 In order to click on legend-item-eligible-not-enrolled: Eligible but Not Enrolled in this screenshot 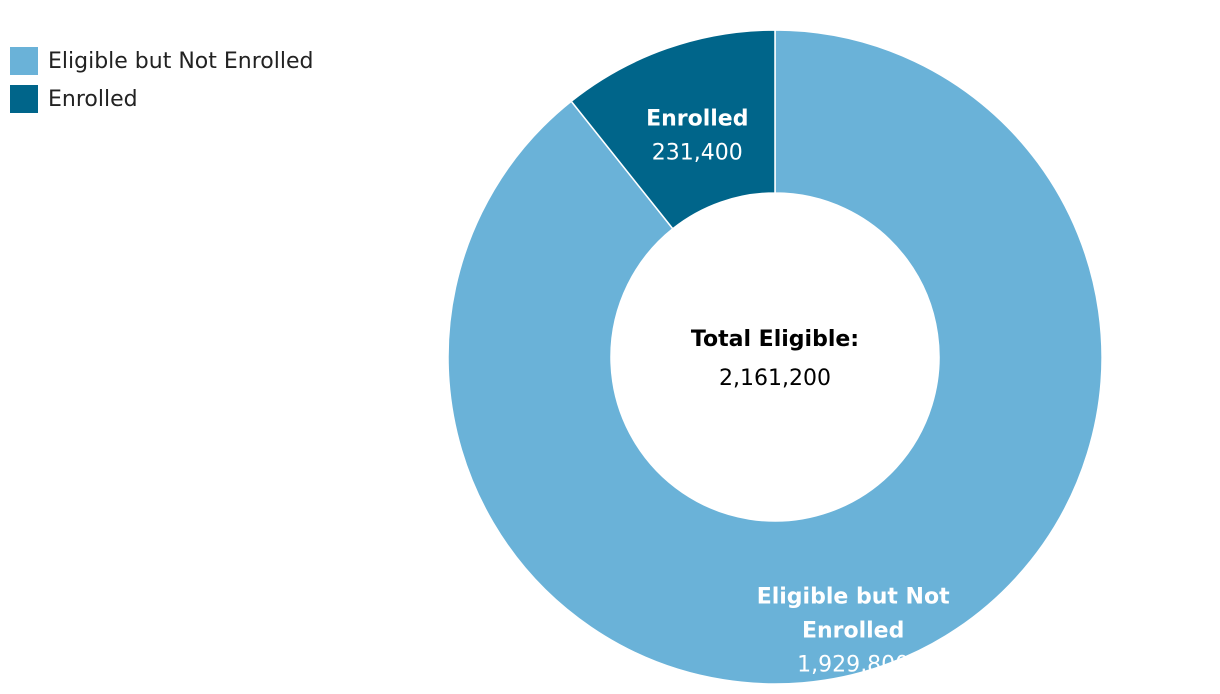, I will do `click(161, 61)`.